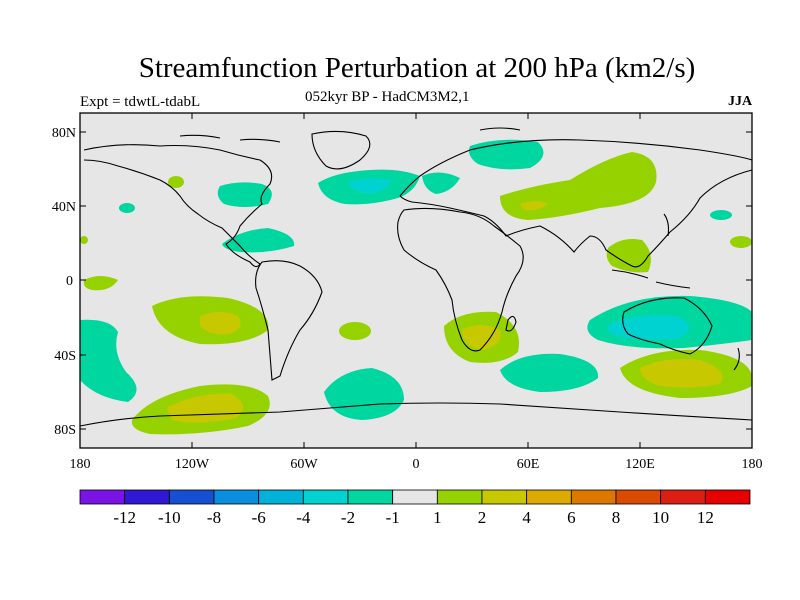 Image resolution: width=800 pixels, height=600 pixels. Describe the element at coordinates (640, 464) in the screenshot. I see `lon-label: 120E` at that location.